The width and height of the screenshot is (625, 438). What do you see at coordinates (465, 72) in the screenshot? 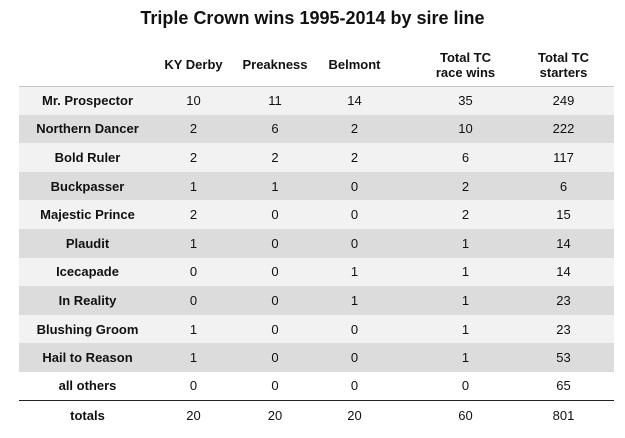
I see `header-total-race-wins-line2: race wins` at bounding box center [465, 72].